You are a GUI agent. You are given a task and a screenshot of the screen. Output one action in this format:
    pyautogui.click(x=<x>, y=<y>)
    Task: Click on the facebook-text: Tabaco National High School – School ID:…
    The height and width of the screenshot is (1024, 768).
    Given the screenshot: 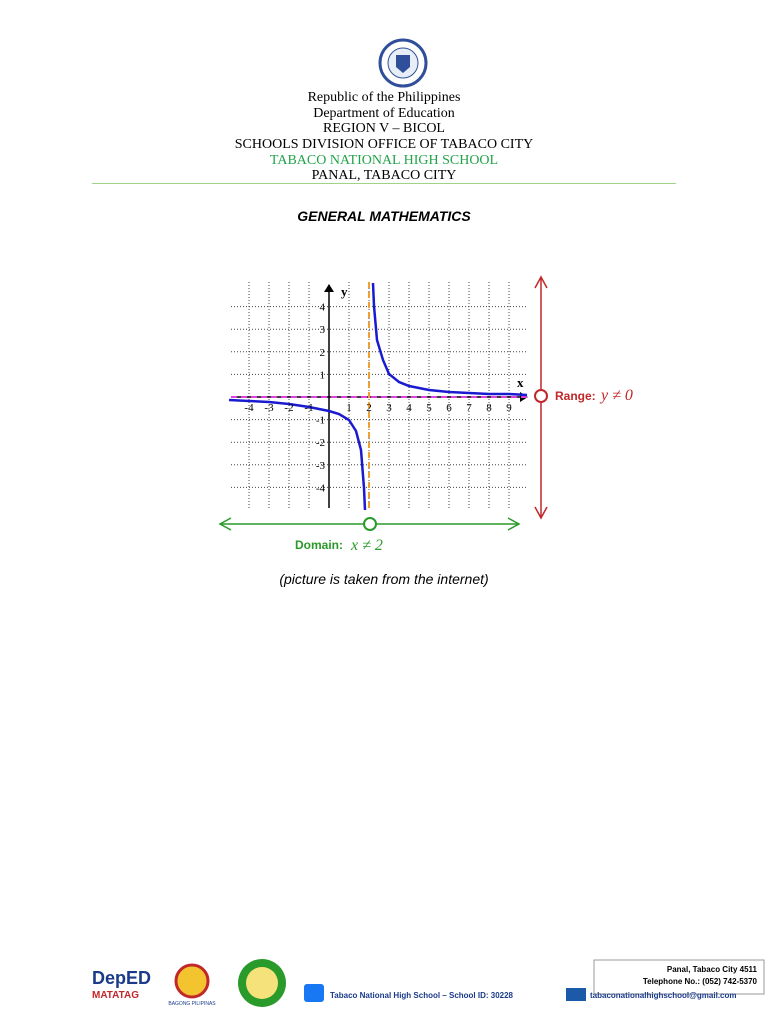 What is the action you would take?
    pyautogui.click(x=422, y=995)
    